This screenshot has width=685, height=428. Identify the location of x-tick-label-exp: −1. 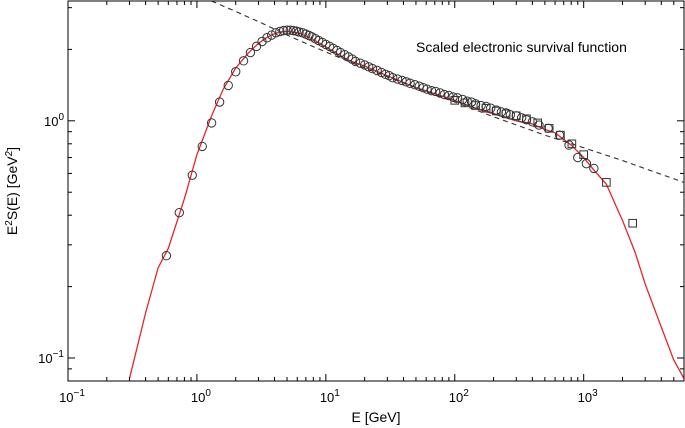
(80, 393).